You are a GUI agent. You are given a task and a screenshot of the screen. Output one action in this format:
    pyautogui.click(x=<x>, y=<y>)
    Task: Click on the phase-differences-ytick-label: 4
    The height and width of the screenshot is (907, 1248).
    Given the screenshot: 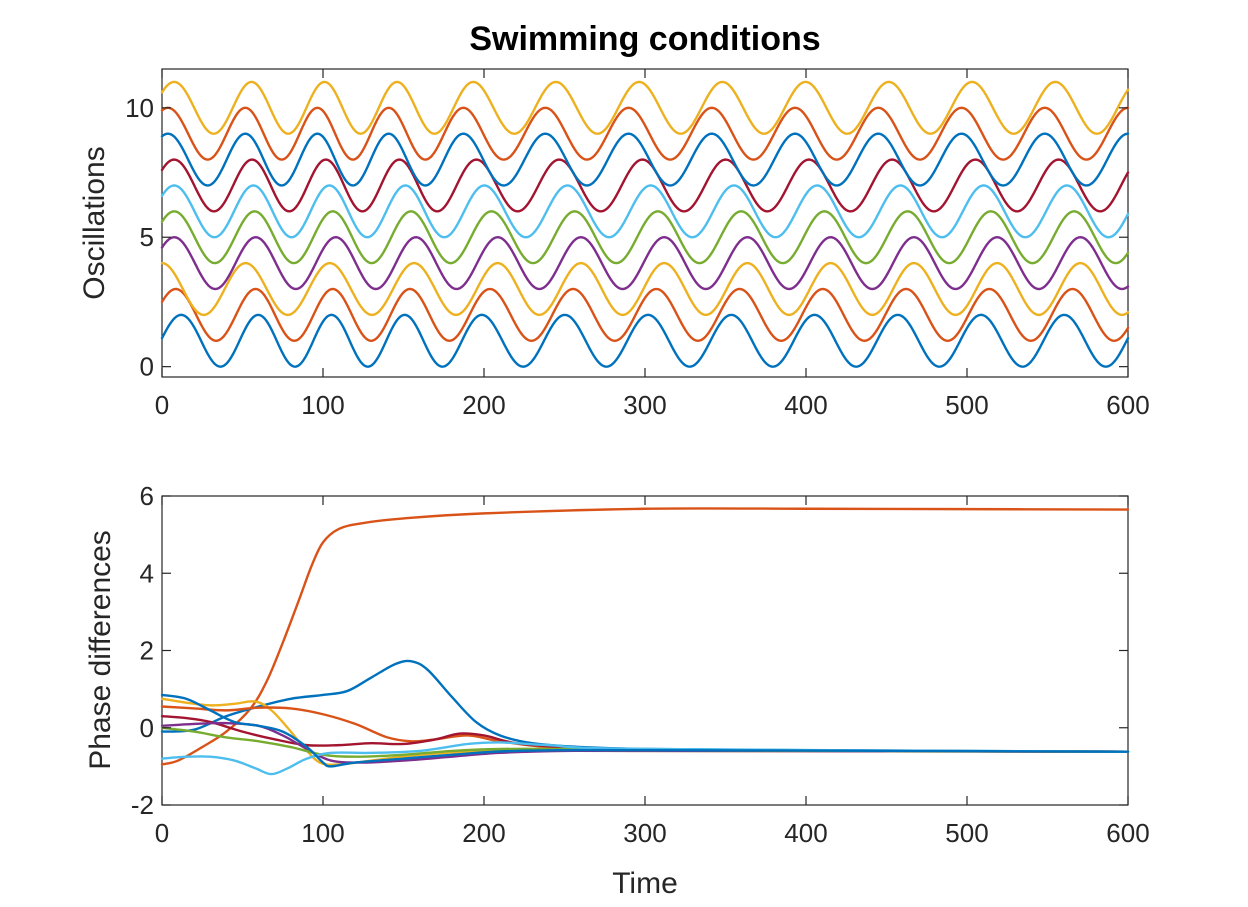 What is the action you would take?
    pyautogui.click(x=147, y=573)
    